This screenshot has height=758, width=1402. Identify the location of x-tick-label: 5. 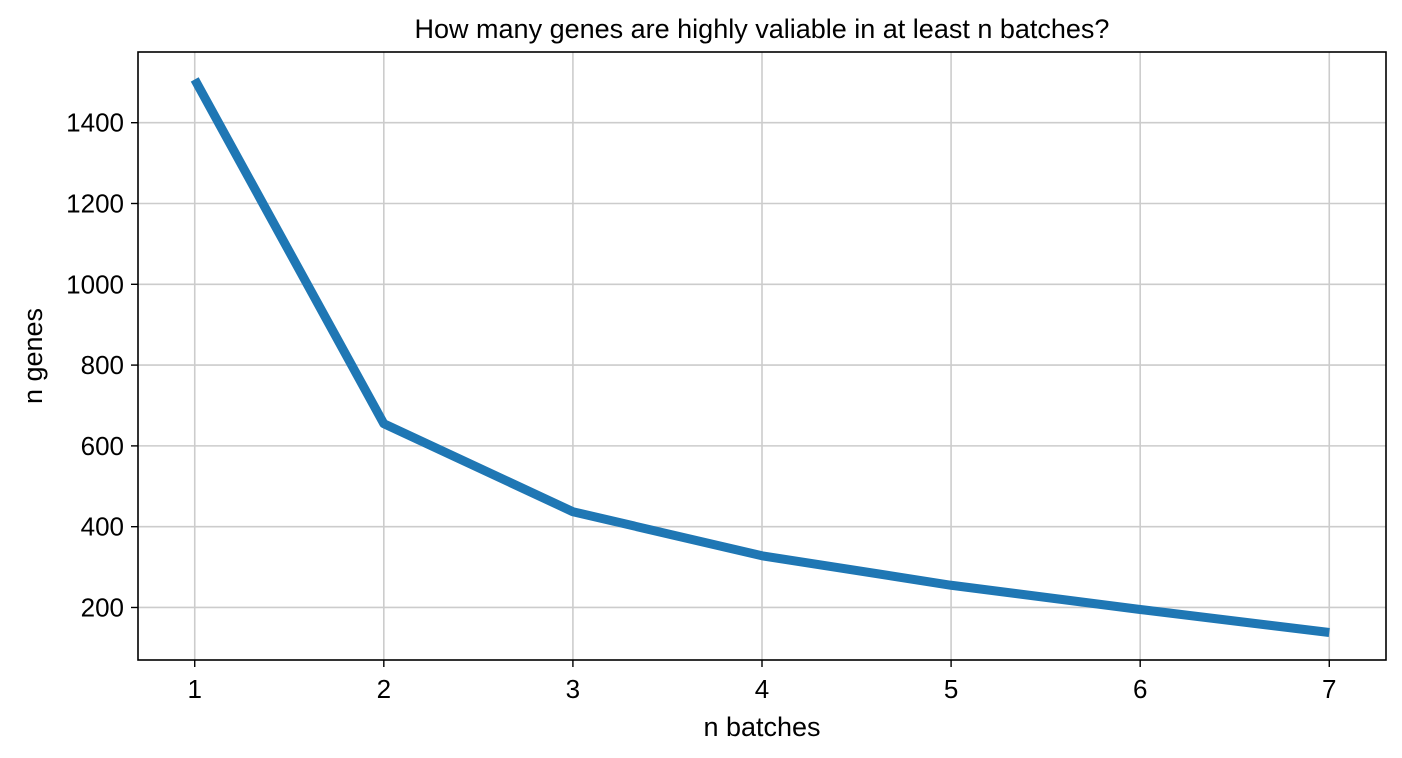
(951, 689).